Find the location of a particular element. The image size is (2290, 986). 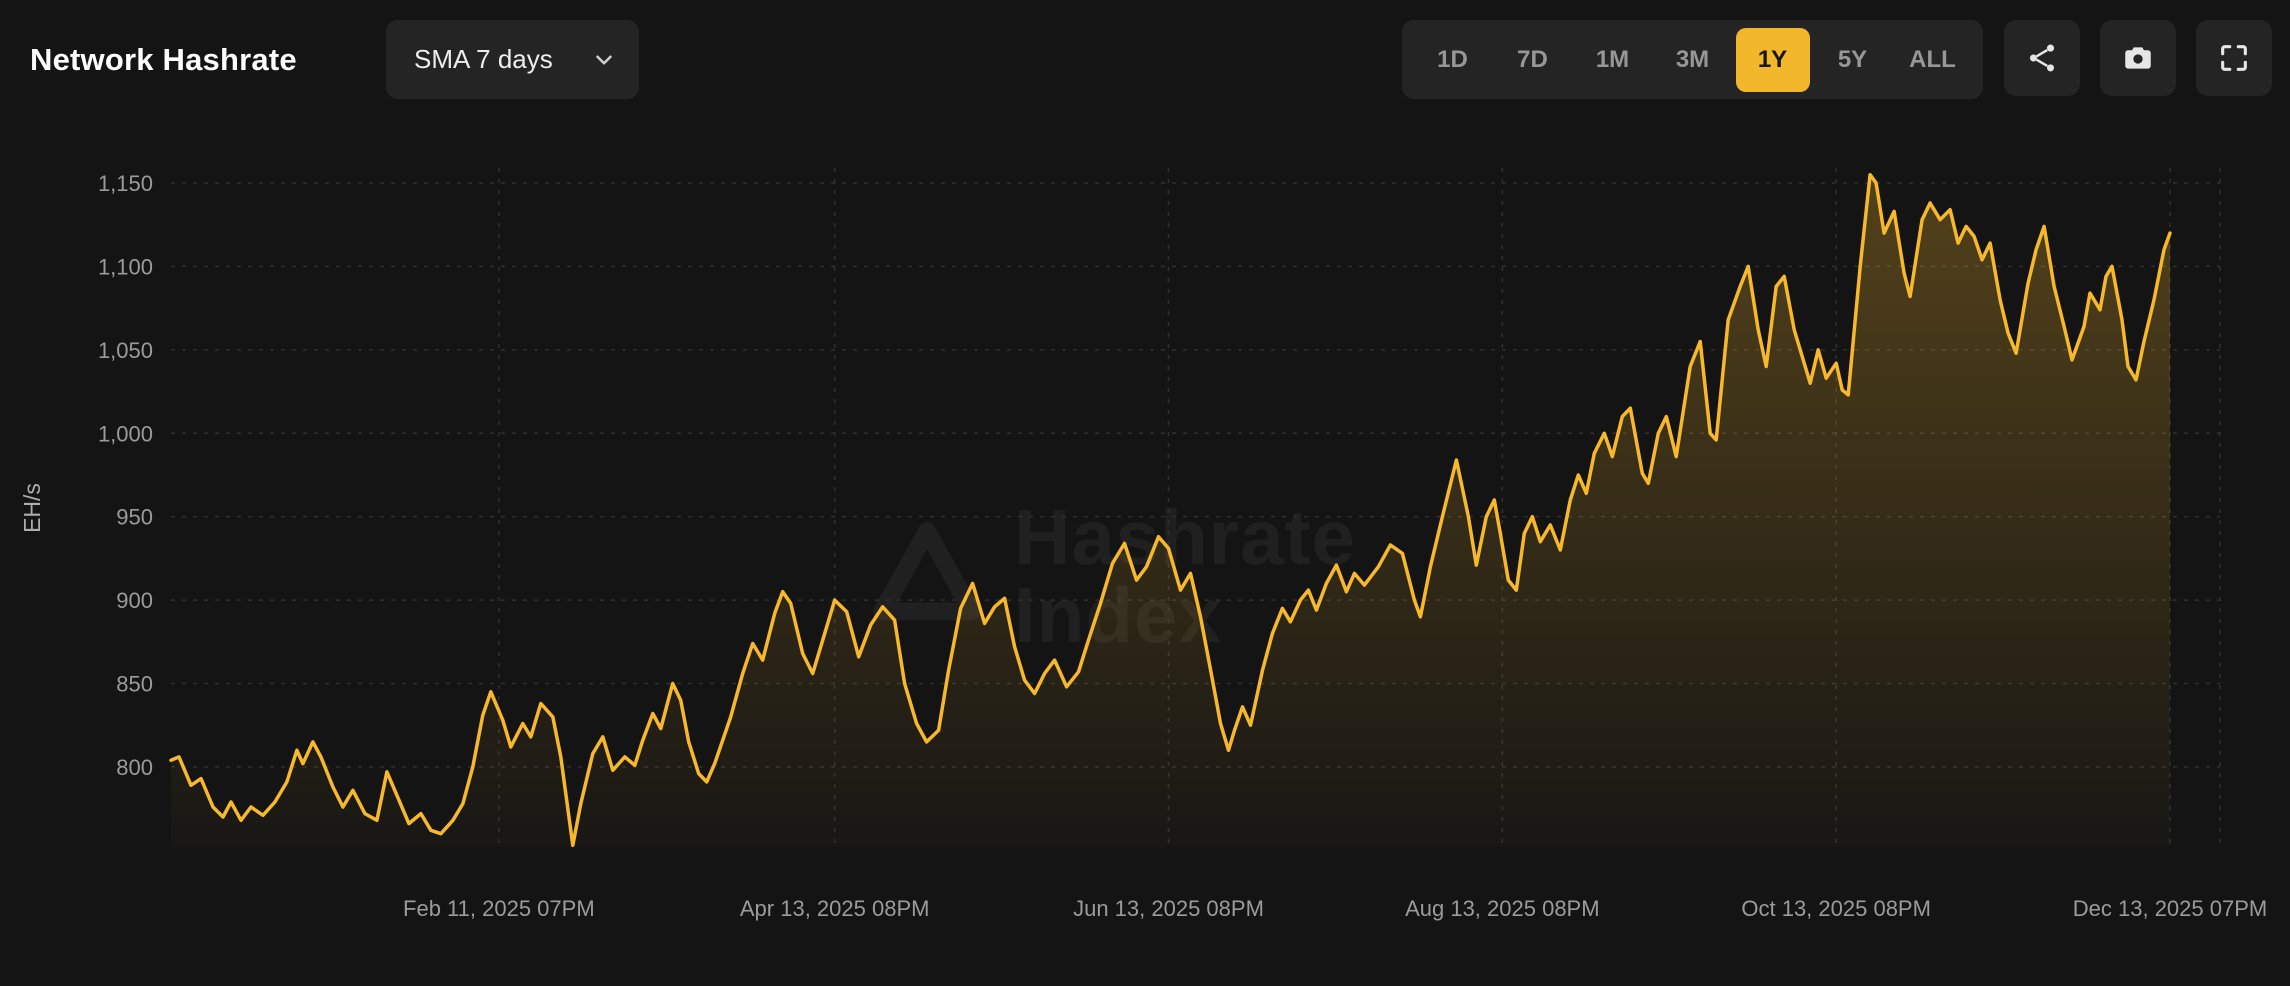

chevron-down-icon is located at coordinates (604, 60).